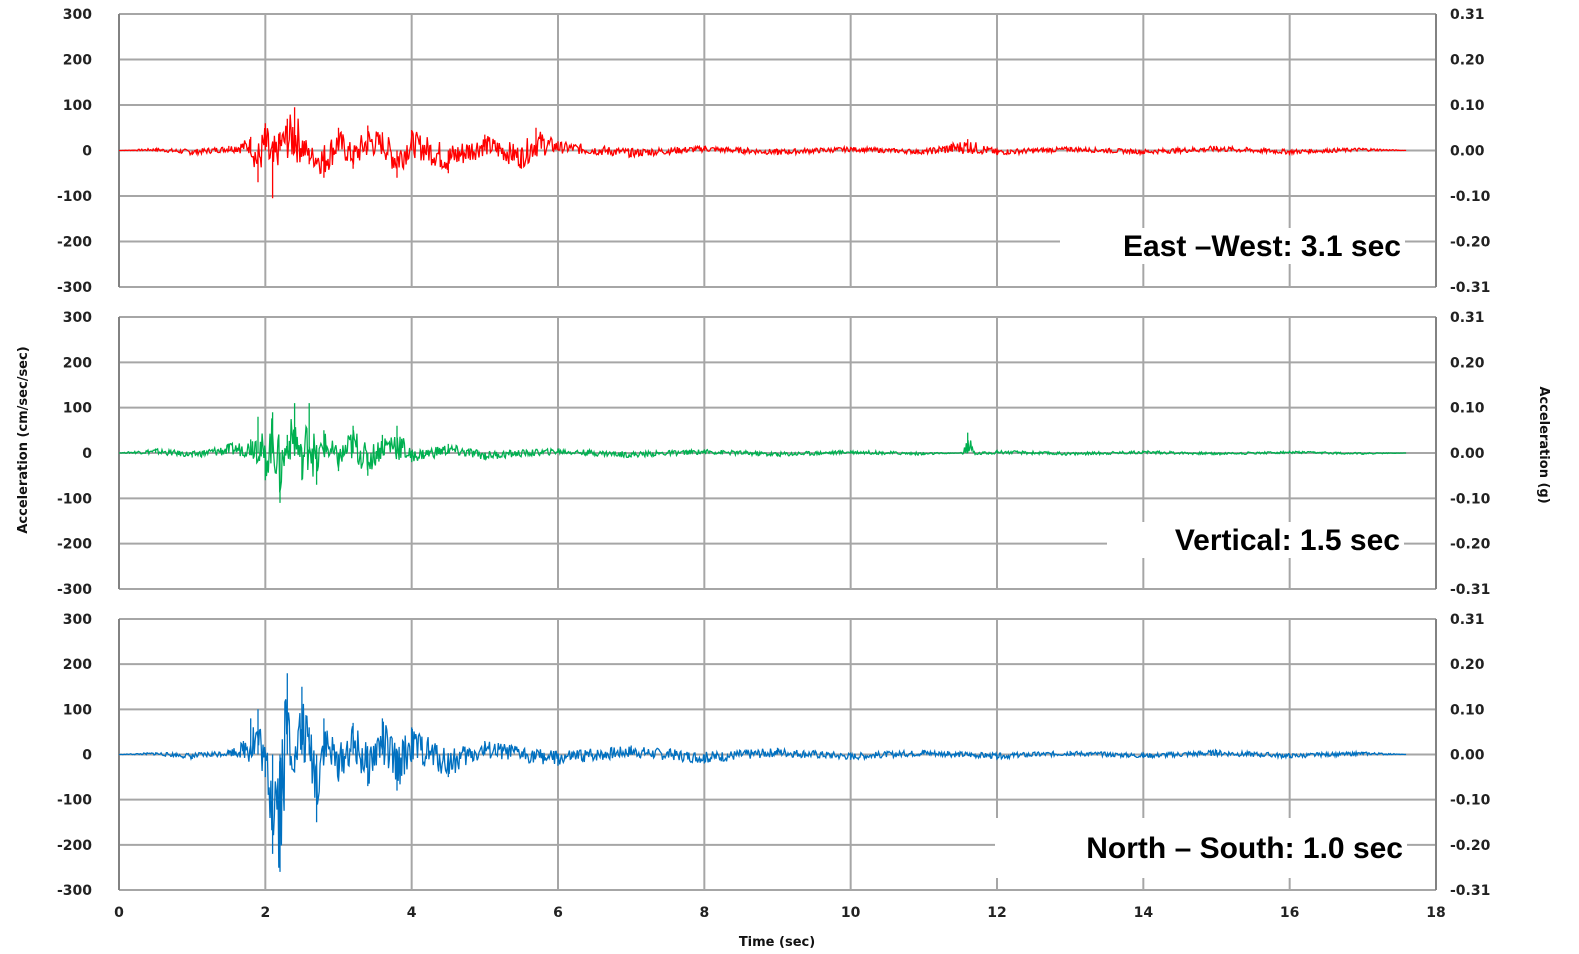  Describe the element at coordinates (851, 913) in the screenshot. I see `x-tick-label: 10` at that location.